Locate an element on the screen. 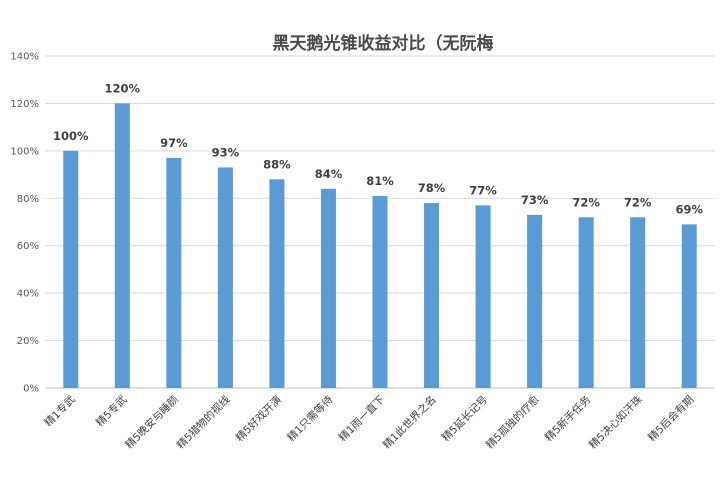 This screenshot has width=720, height=478. y-tick-label: 0% is located at coordinates (31, 389).